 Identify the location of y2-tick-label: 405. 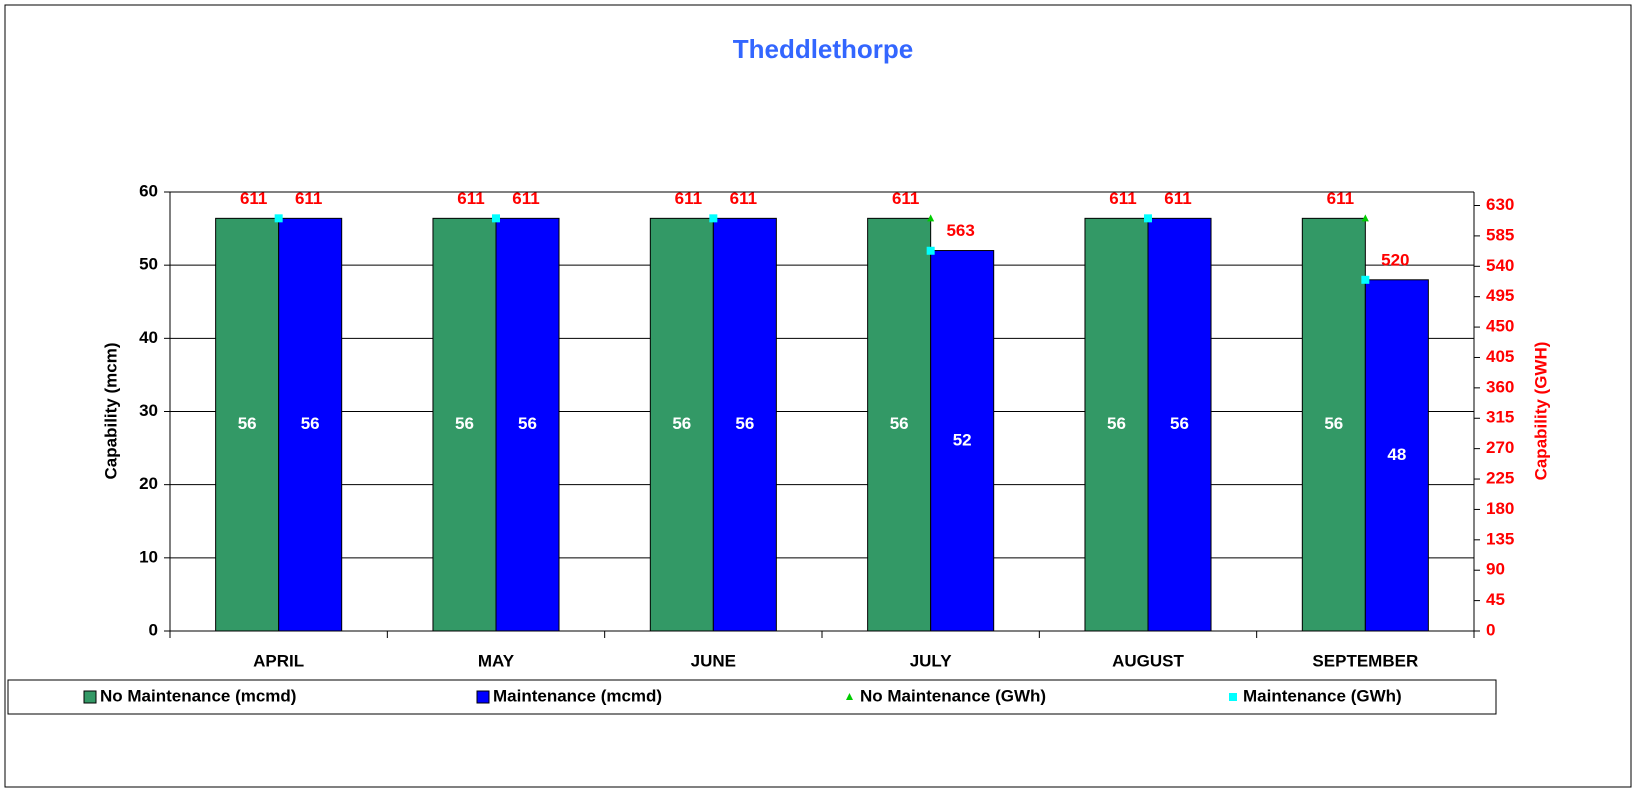
(1500, 356).